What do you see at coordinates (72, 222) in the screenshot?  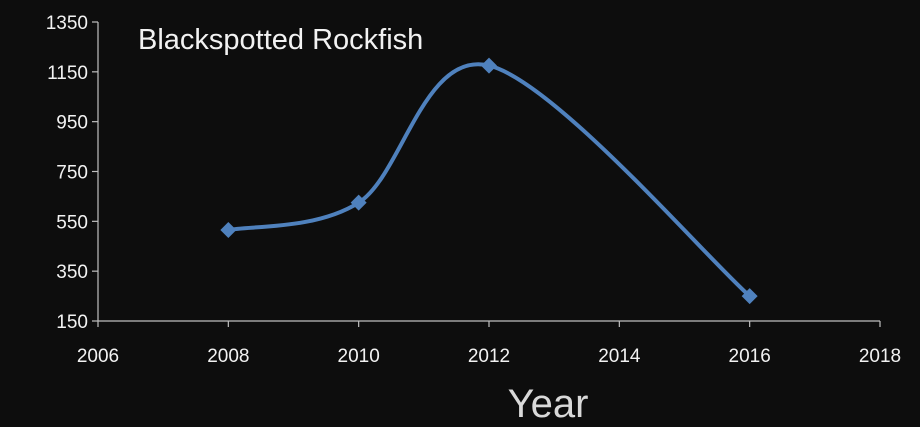 I see `y-tick-label: 550` at bounding box center [72, 222].